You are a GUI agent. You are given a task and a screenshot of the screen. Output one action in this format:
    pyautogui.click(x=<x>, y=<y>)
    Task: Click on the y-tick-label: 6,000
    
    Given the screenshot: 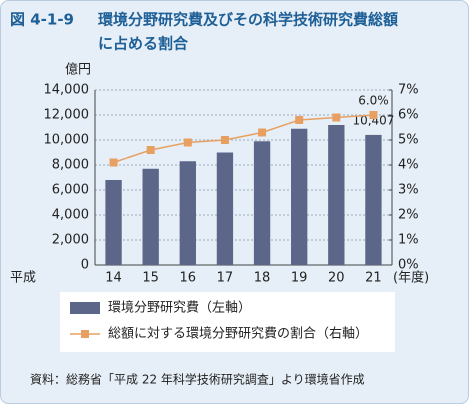 What is the action you would take?
    pyautogui.click(x=70, y=190)
    